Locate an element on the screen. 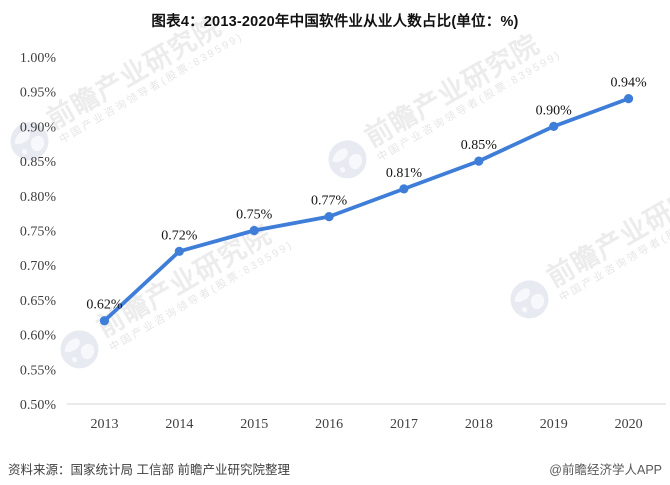  y-tick-label: 0.55% is located at coordinates (38, 370).